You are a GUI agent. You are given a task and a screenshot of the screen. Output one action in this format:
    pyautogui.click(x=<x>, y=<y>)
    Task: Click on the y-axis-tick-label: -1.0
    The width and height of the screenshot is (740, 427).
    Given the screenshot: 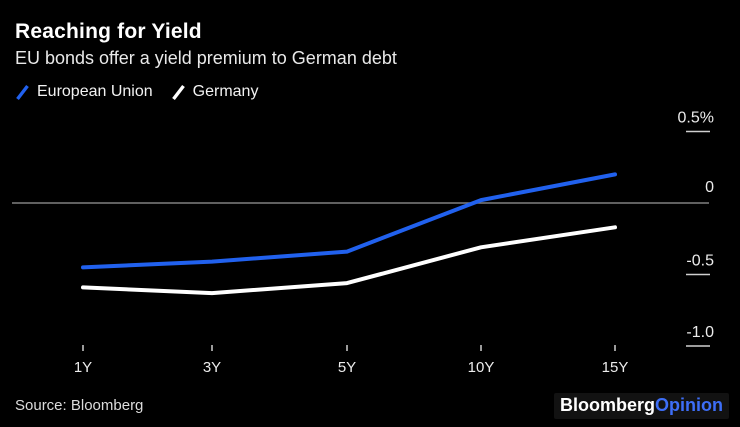 What is the action you would take?
    pyautogui.click(x=700, y=332)
    